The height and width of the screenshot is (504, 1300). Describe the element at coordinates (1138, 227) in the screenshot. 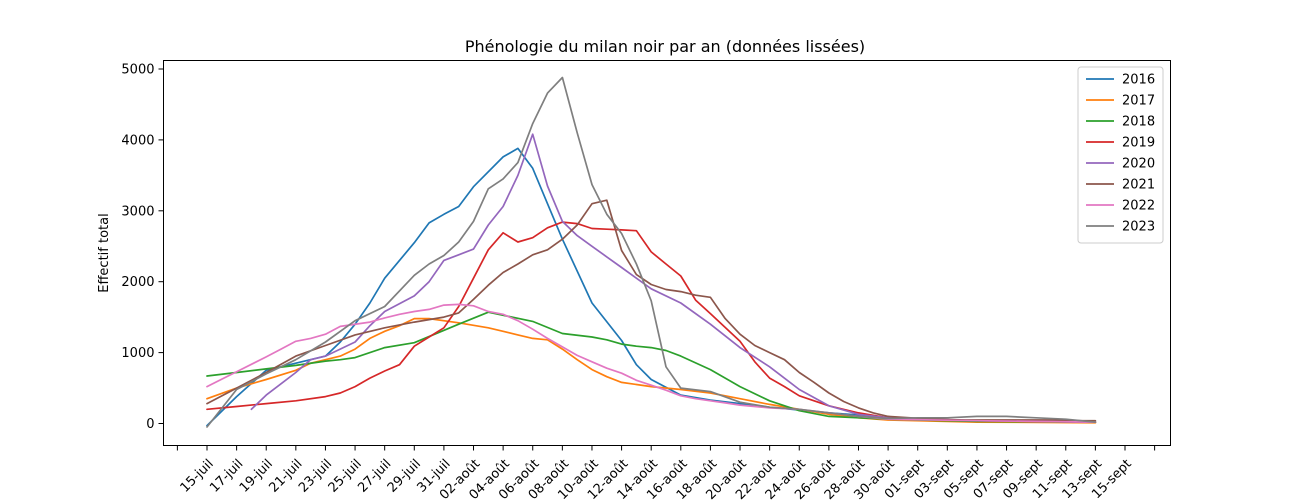

I see `legend-label: 2023` at that location.